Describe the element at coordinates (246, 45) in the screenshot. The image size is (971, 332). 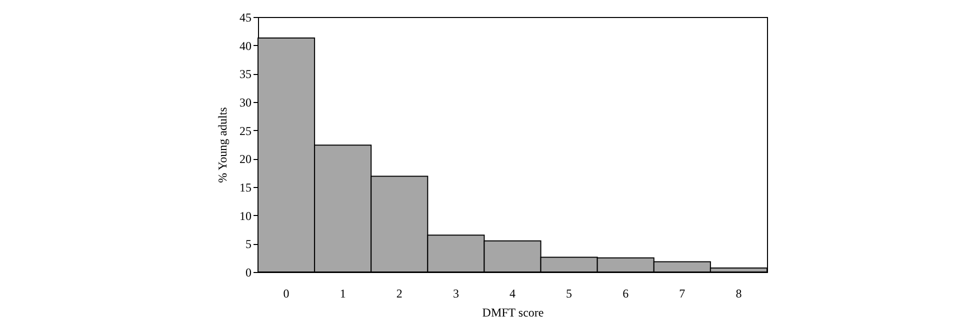
I see `y-tick-label: 40` at that location.